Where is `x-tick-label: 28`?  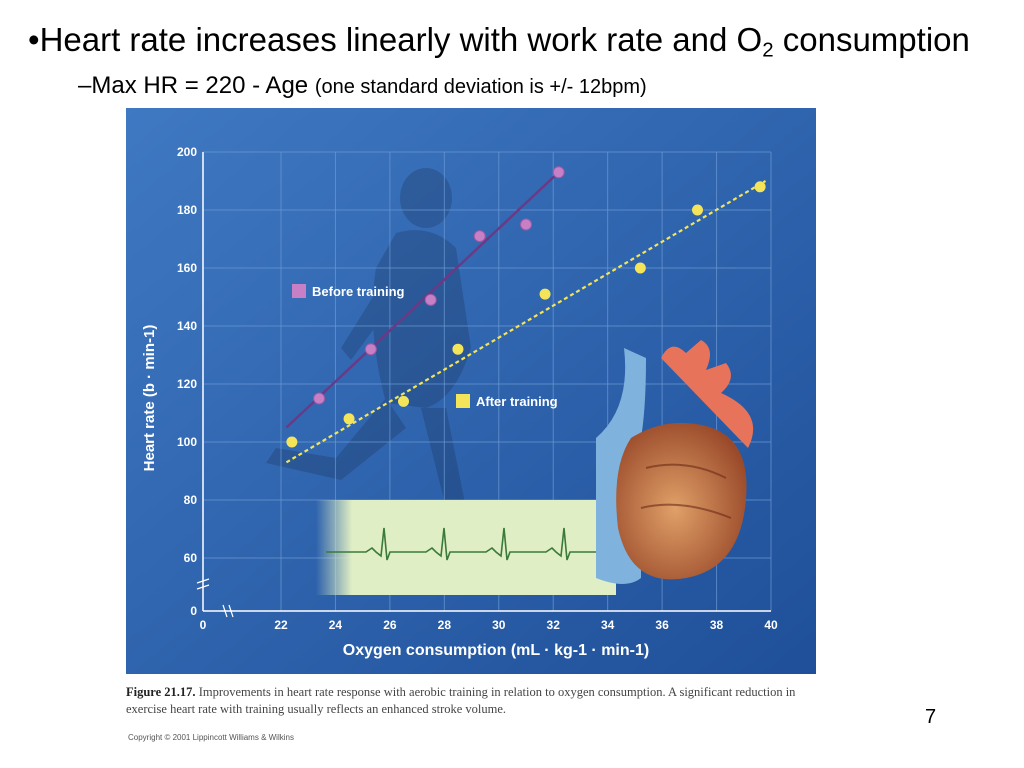 x-tick-label: 28 is located at coordinates (445, 625).